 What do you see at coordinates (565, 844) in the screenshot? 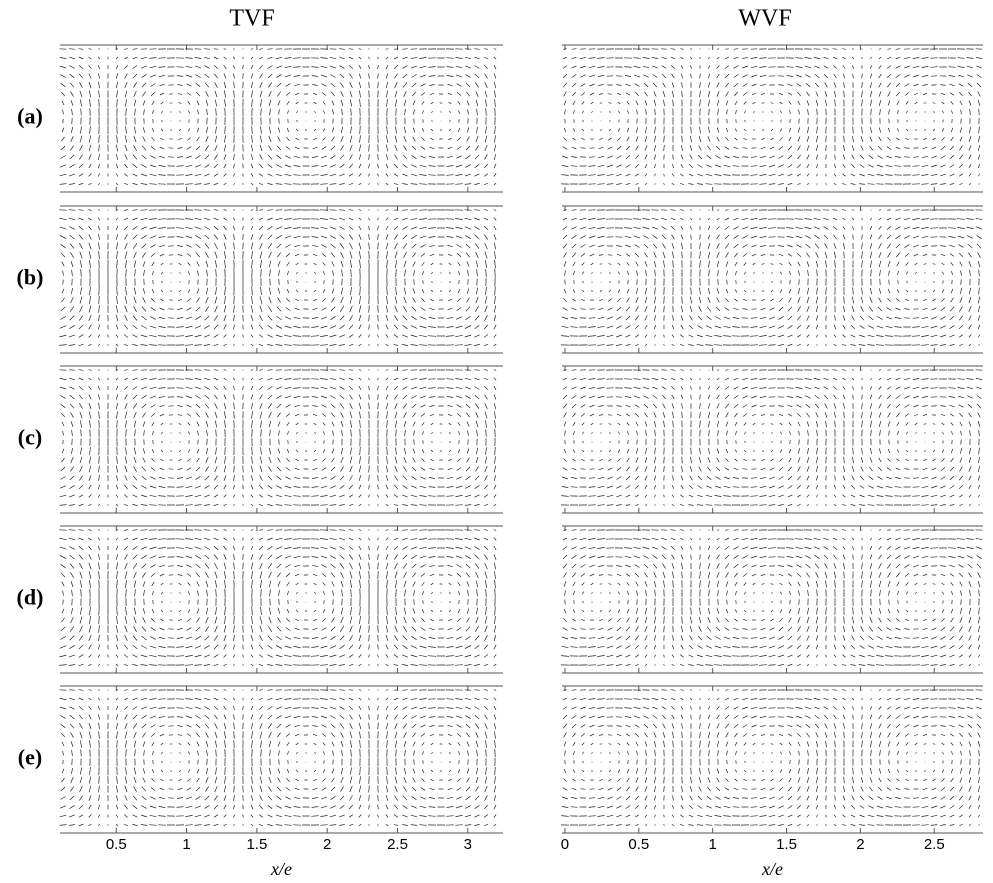
I see `x-tick-label: 0` at bounding box center [565, 844].